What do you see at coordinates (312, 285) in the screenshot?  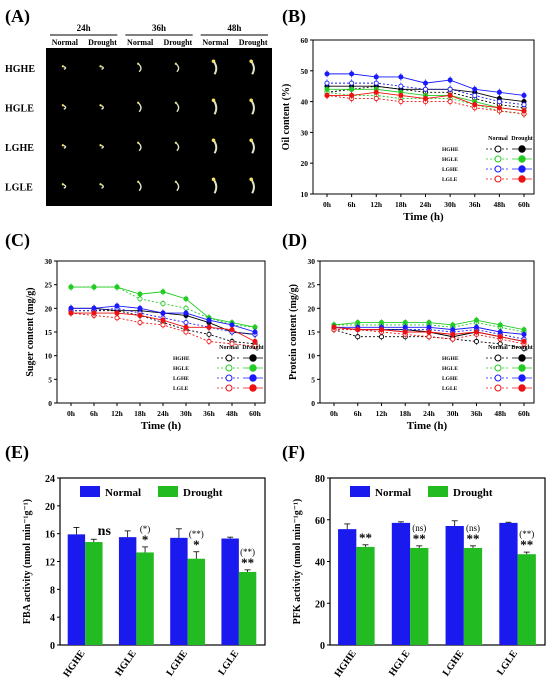 I see `y-tick-label: 25` at bounding box center [312, 285].